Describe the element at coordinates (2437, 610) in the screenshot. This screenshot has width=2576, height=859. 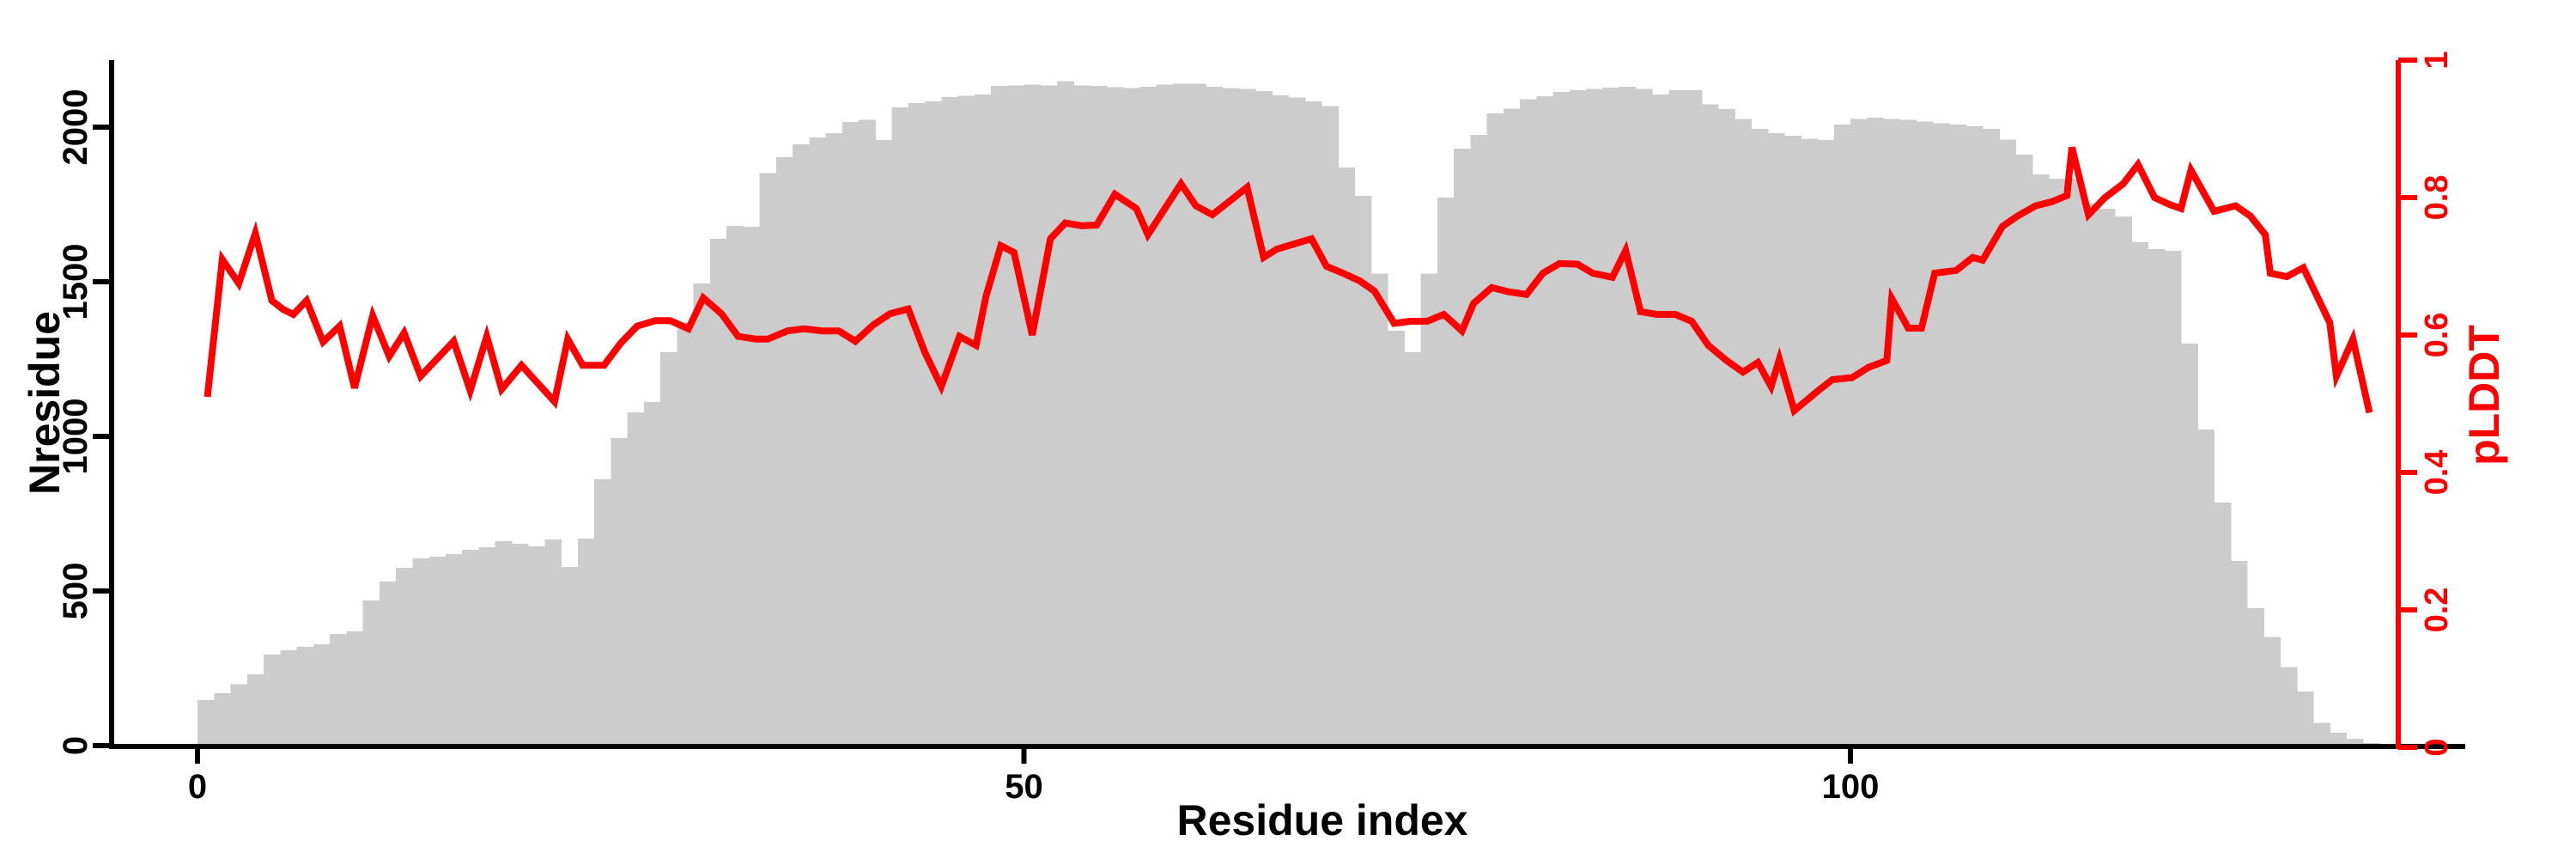
I see `y-axis-right-tick-label: 0.2` at that location.